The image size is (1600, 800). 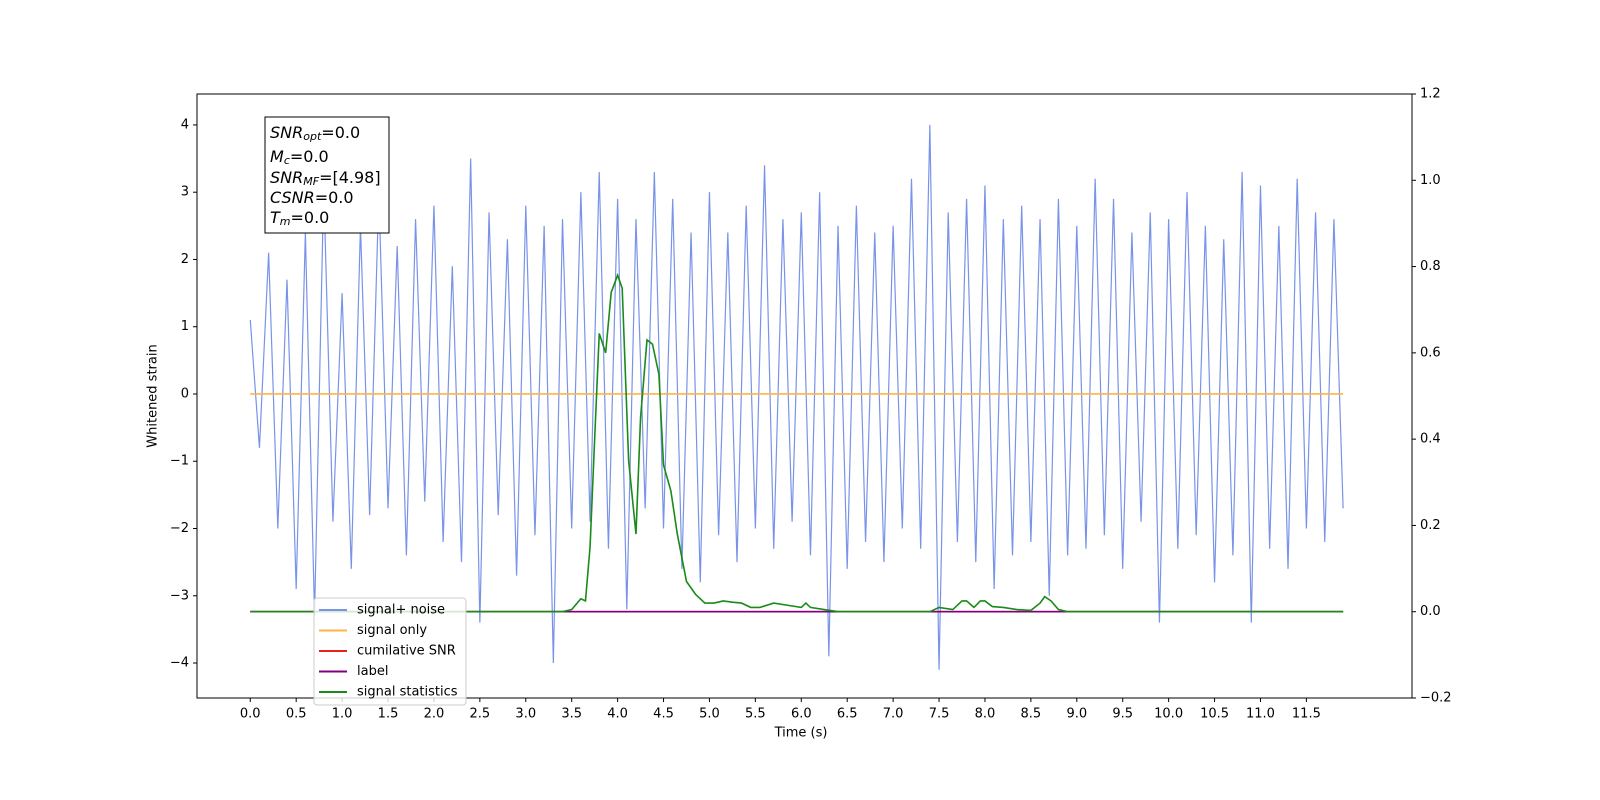 I want to click on x-tick-label: 8.5, so click(x=1031, y=714).